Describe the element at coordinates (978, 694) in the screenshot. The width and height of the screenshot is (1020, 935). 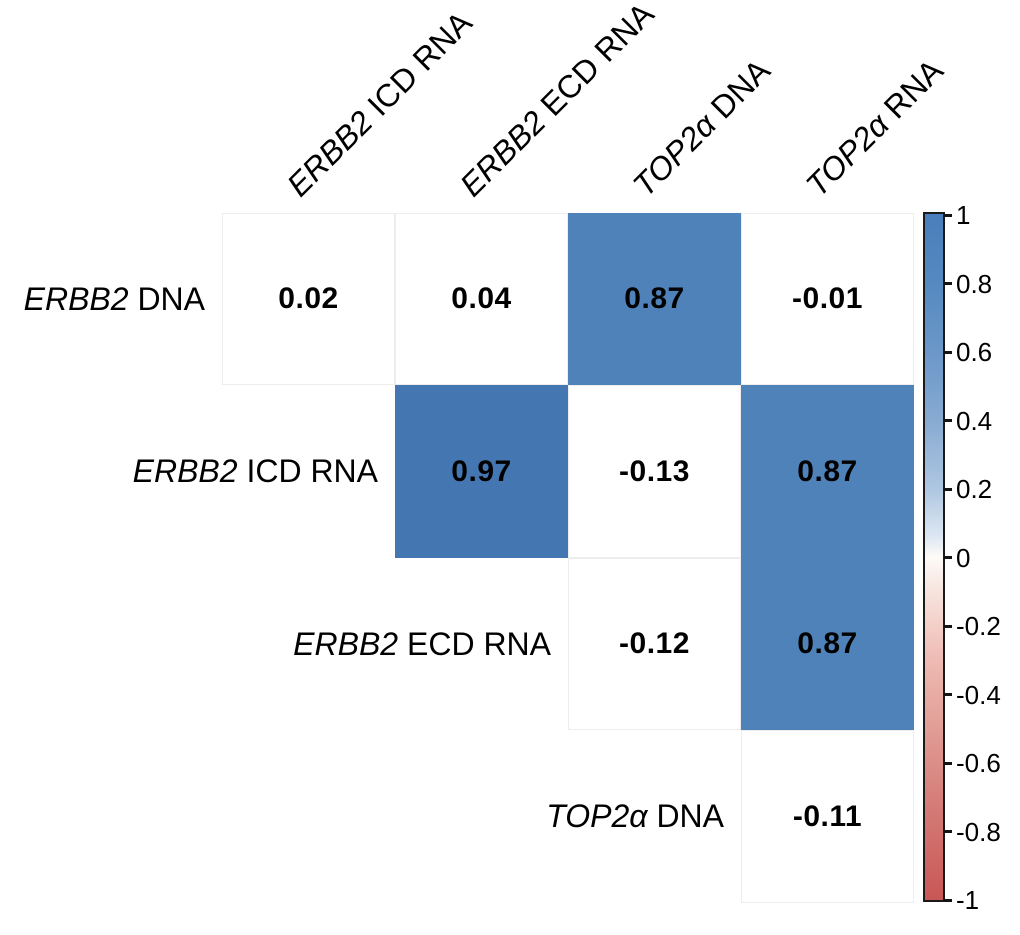
I see `colorbar-tick-label: -0.4` at that location.